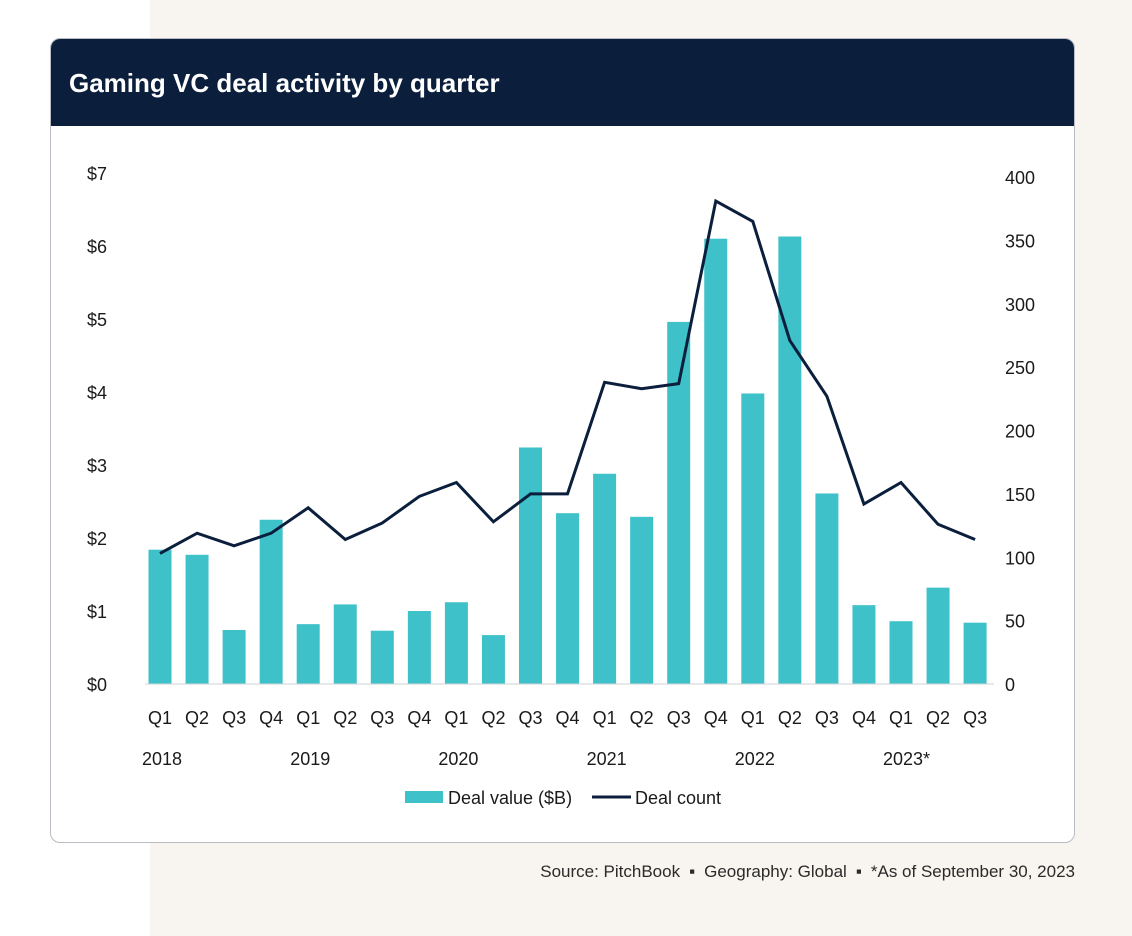 This screenshot has height=936, width=1132. Describe the element at coordinates (1015, 622) in the screenshot. I see `right-tick-label: 50` at that location.